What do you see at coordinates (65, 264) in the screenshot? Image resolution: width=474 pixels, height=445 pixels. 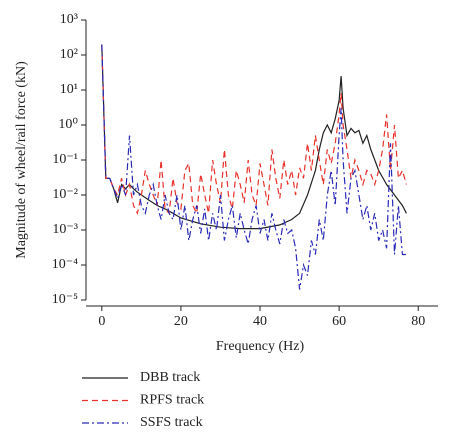 I see `y-tick-label: 10⁻⁴` at bounding box center [65, 264].